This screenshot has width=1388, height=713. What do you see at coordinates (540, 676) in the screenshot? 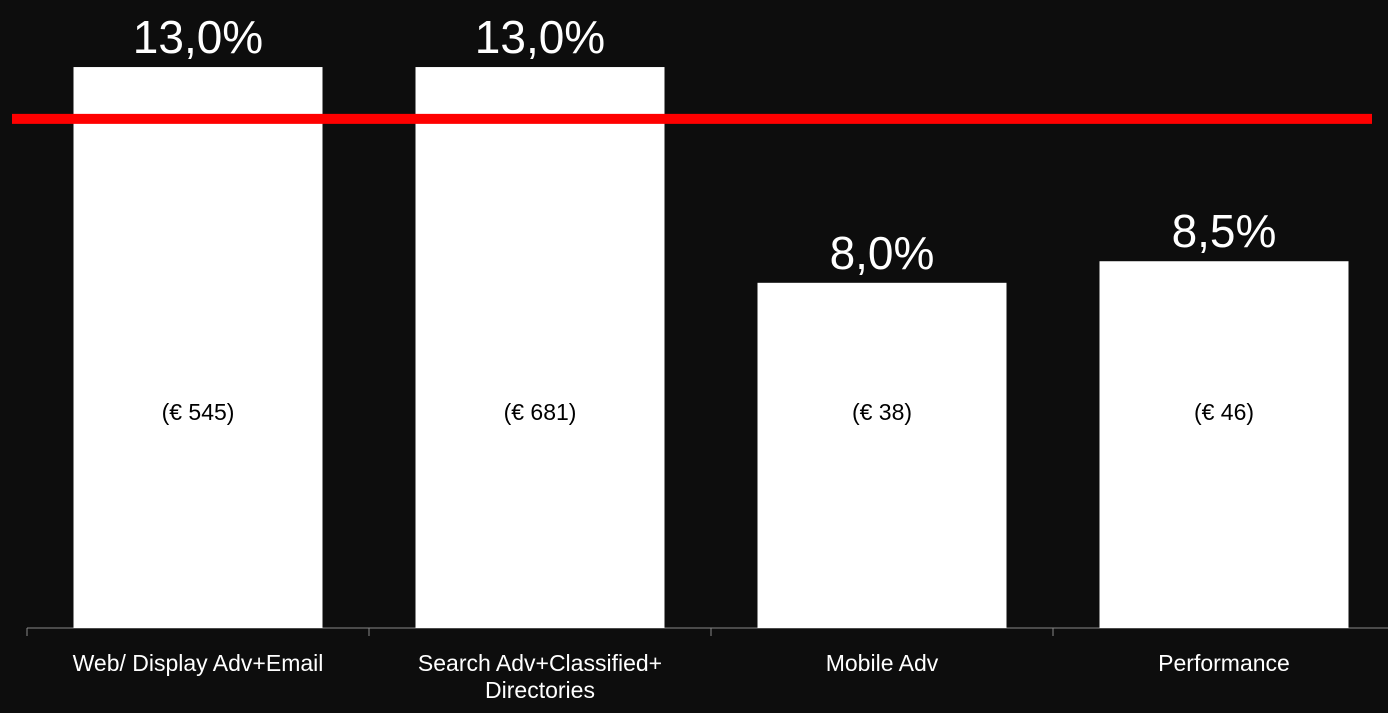
I see `x-tick-label: Search Adv+Classified+ Directories` at bounding box center [540, 676].